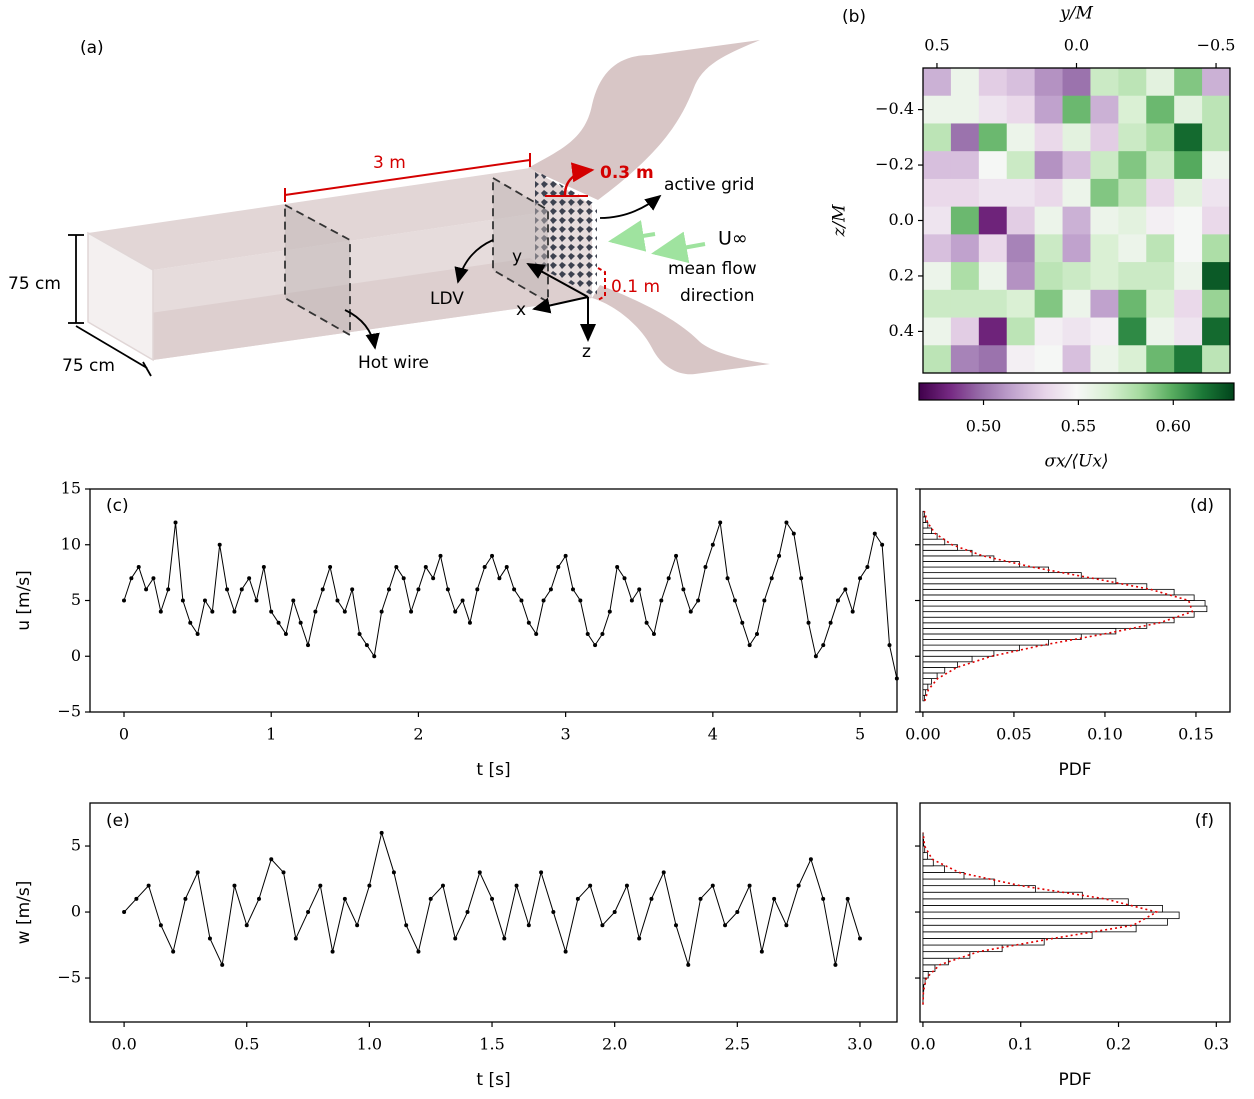  I want to click on y-axis-label: w [m/s], so click(24, 913).